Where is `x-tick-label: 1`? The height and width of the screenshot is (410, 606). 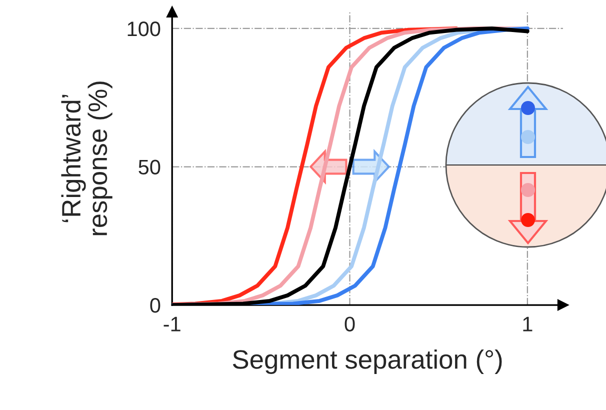
x-tick-label: 1 is located at coordinates (527, 324).